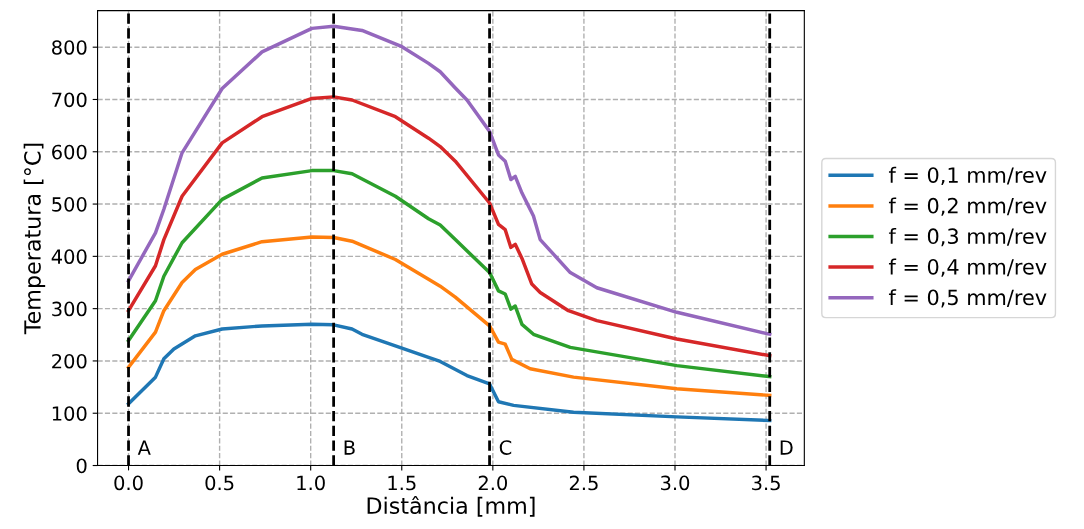  I want to click on ref-line-label: D, so click(786, 447).